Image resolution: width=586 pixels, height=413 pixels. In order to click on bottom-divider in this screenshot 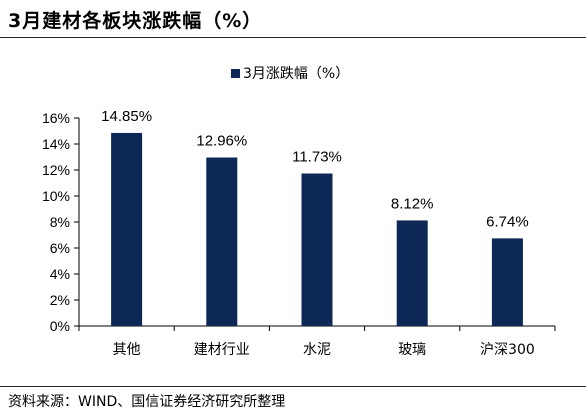, I will do `click(293, 386)`.